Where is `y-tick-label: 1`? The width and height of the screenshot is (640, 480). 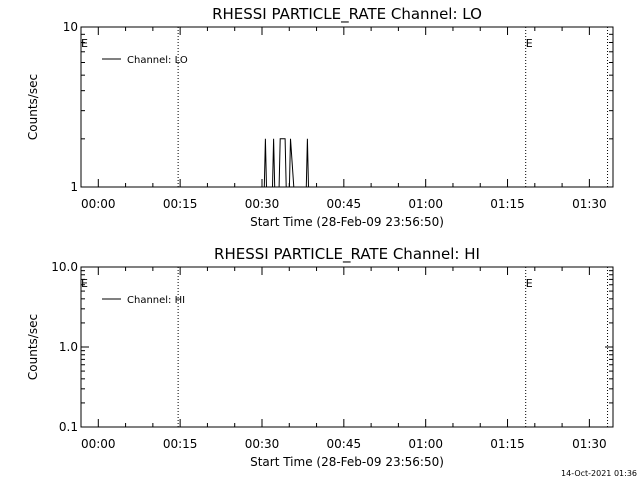
y-tick-label: 1 is located at coordinates (74, 187).